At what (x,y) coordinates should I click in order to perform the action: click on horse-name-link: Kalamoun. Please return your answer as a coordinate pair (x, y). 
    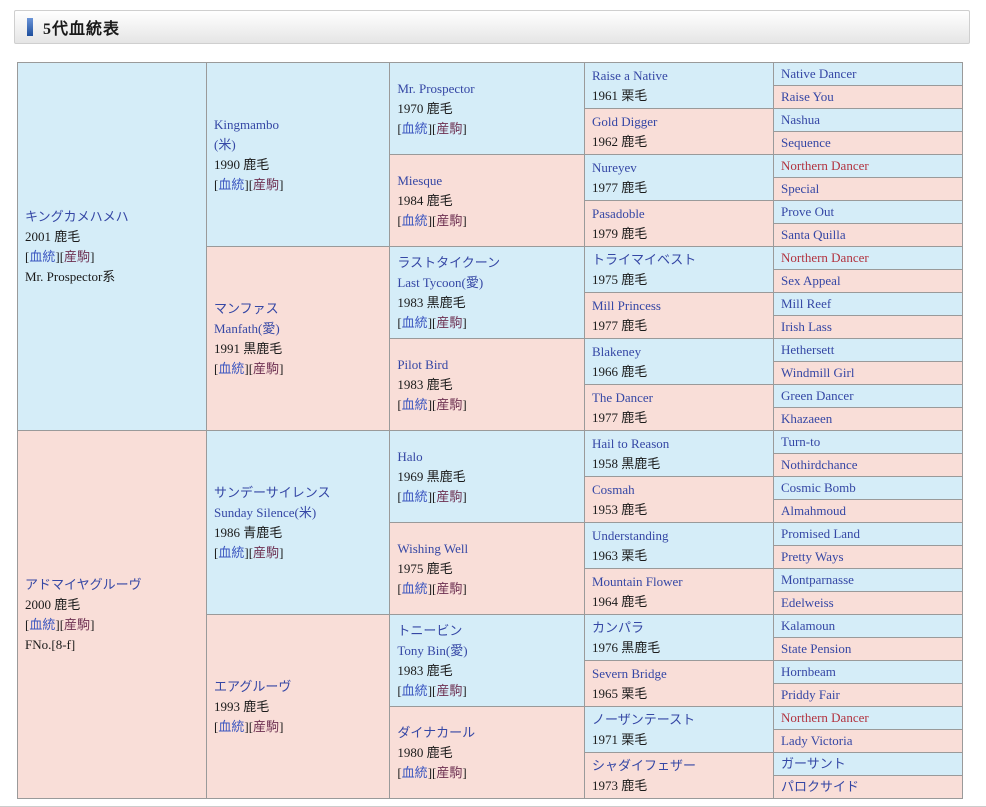
    Looking at the image, I should click on (808, 625).